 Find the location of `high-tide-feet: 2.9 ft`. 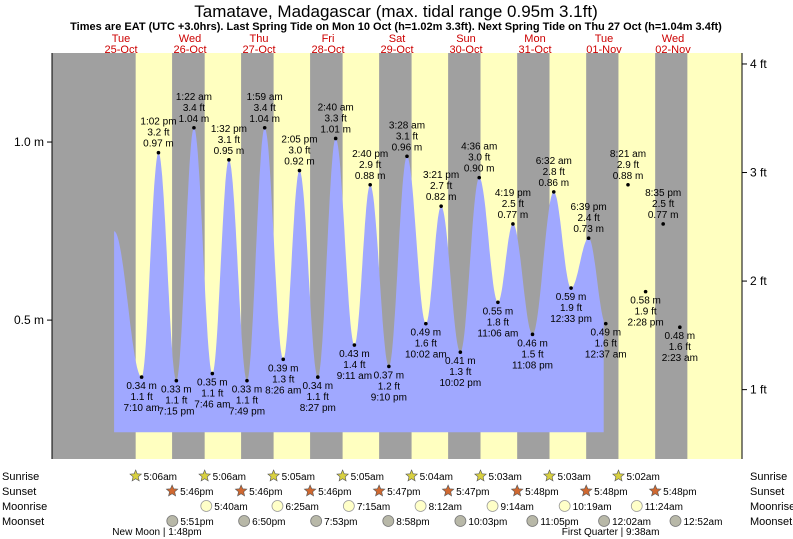

high-tide-feet: 2.9 ft is located at coordinates (370, 165).